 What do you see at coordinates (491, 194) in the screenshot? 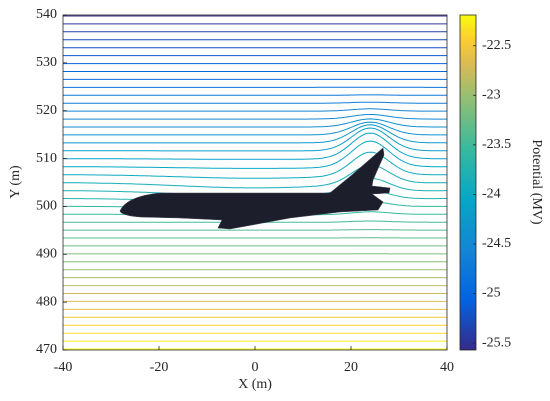
I see `colorbar-tick-label: -24` at bounding box center [491, 194].